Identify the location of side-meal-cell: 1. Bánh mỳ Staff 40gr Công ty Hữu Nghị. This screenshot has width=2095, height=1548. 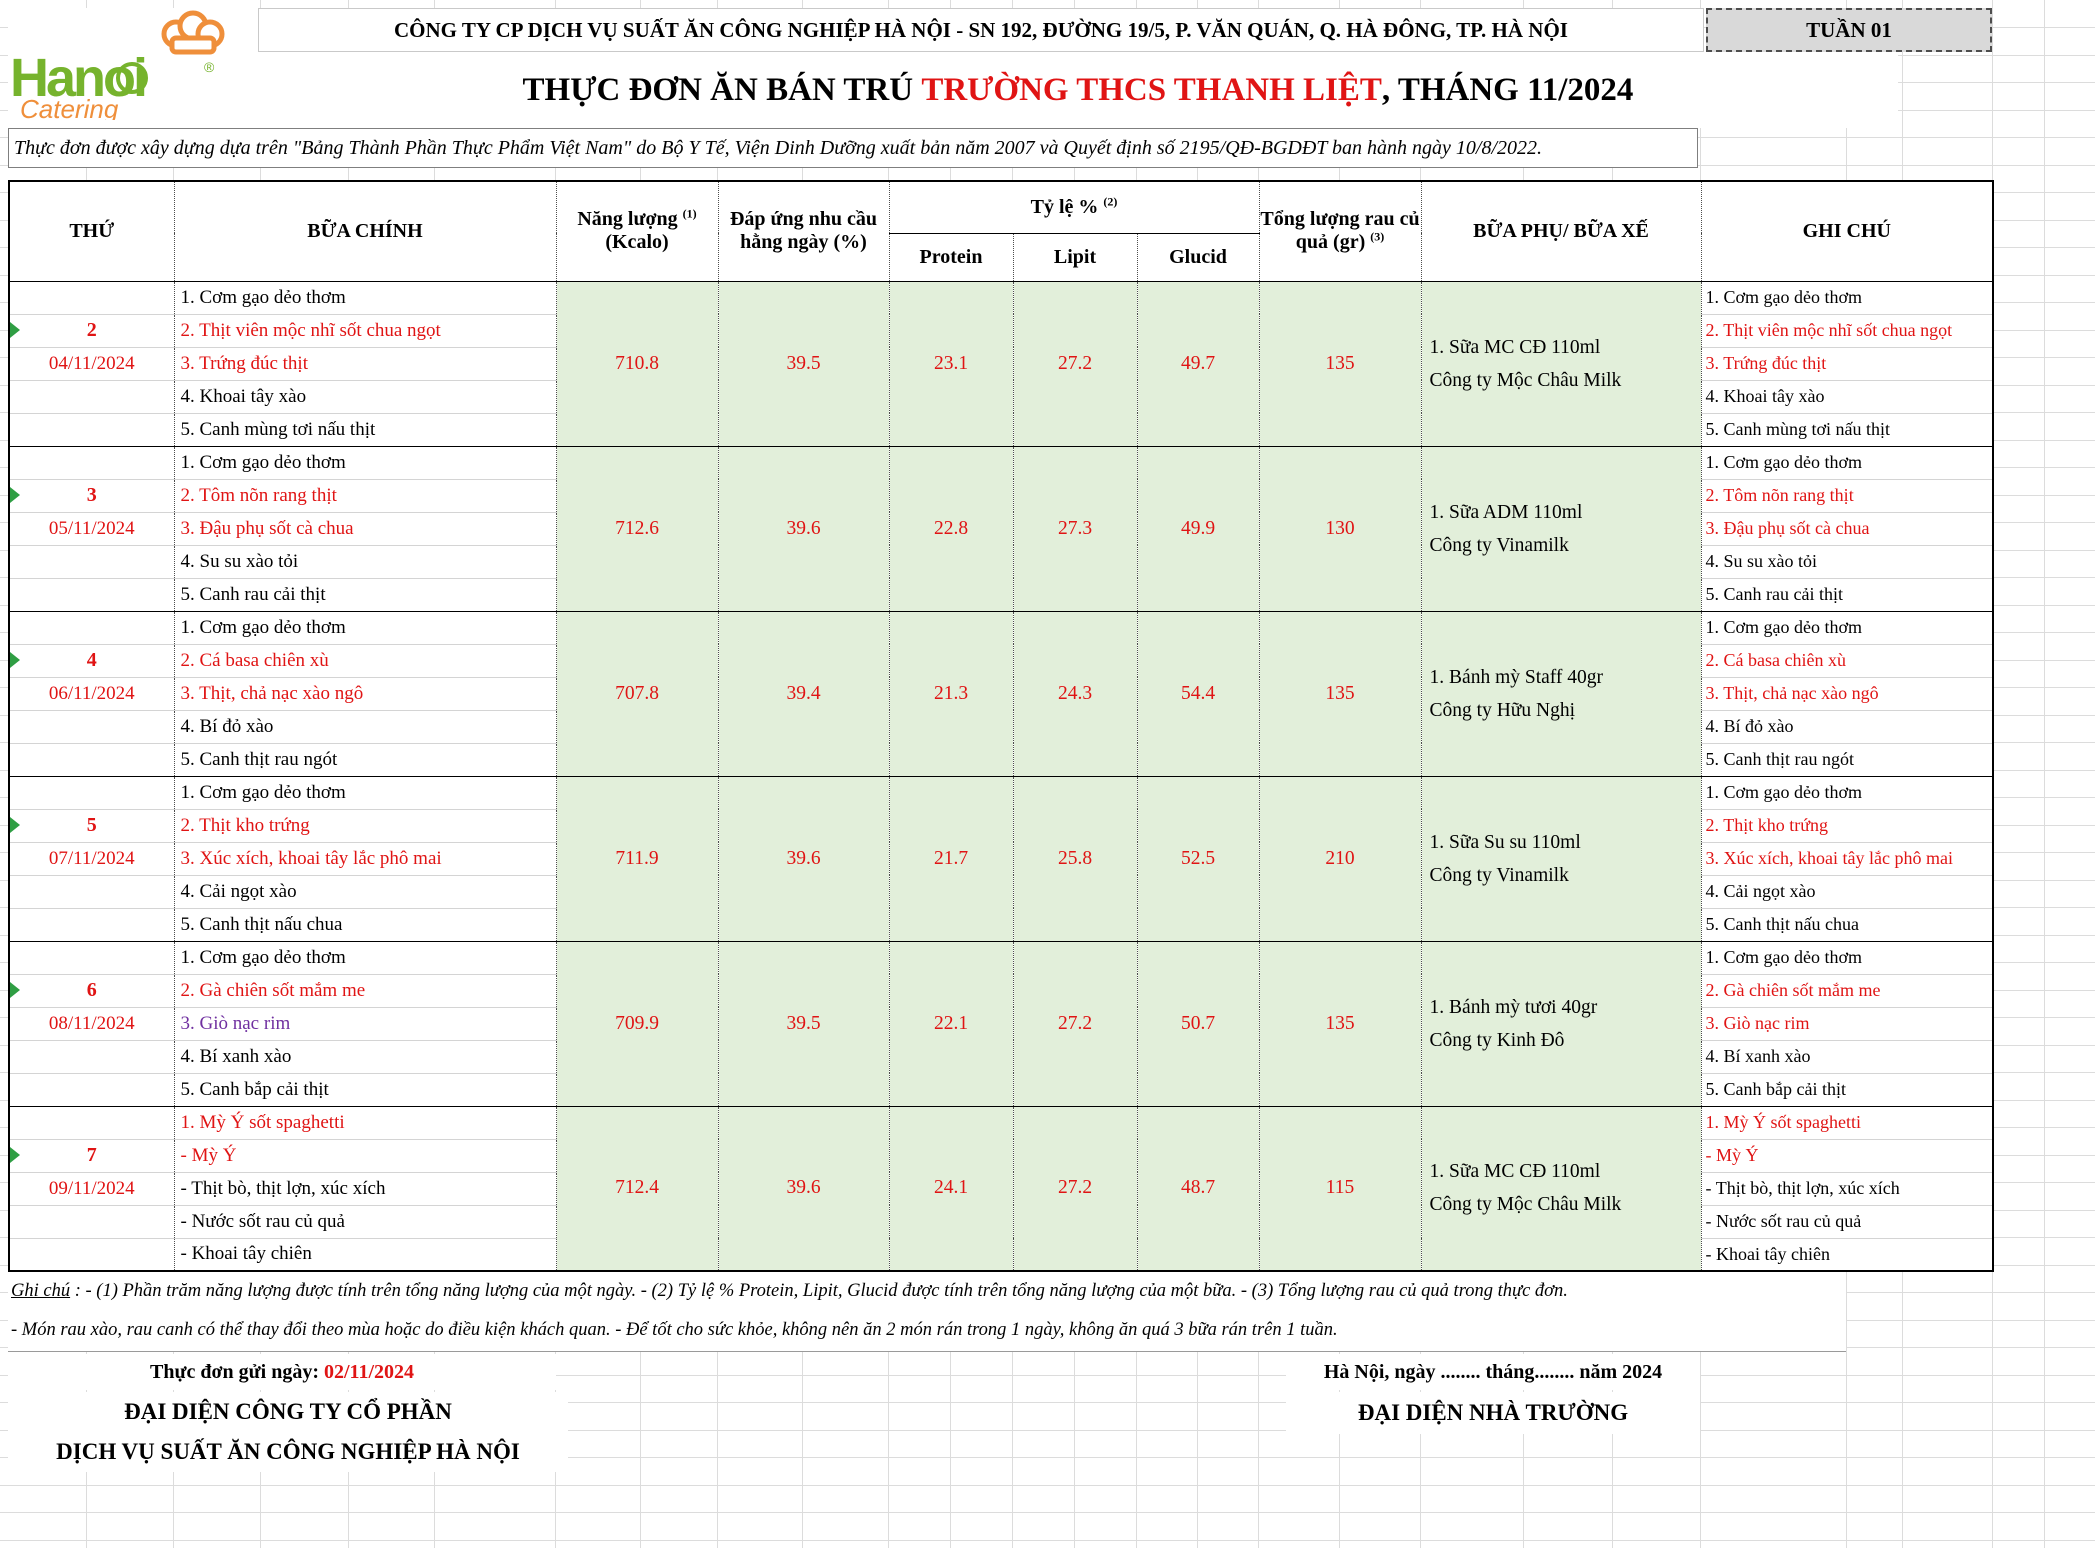
(1561, 693).